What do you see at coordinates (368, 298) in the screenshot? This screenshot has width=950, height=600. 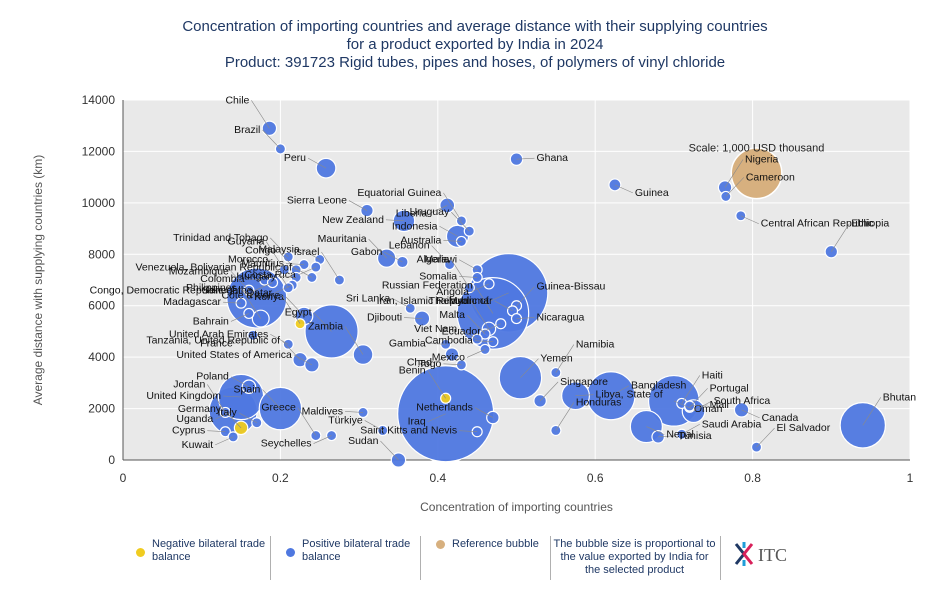 I see `bubble-label: Sri Lanka` at bounding box center [368, 298].